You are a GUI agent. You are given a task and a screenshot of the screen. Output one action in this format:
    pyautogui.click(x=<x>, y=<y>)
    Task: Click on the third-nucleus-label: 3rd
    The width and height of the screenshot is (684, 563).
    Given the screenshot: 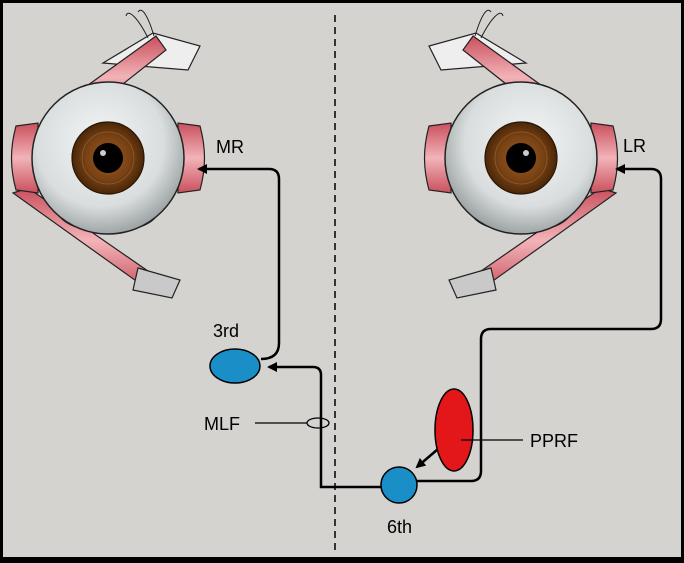 What is the action you would take?
    pyautogui.click(x=226, y=331)
    